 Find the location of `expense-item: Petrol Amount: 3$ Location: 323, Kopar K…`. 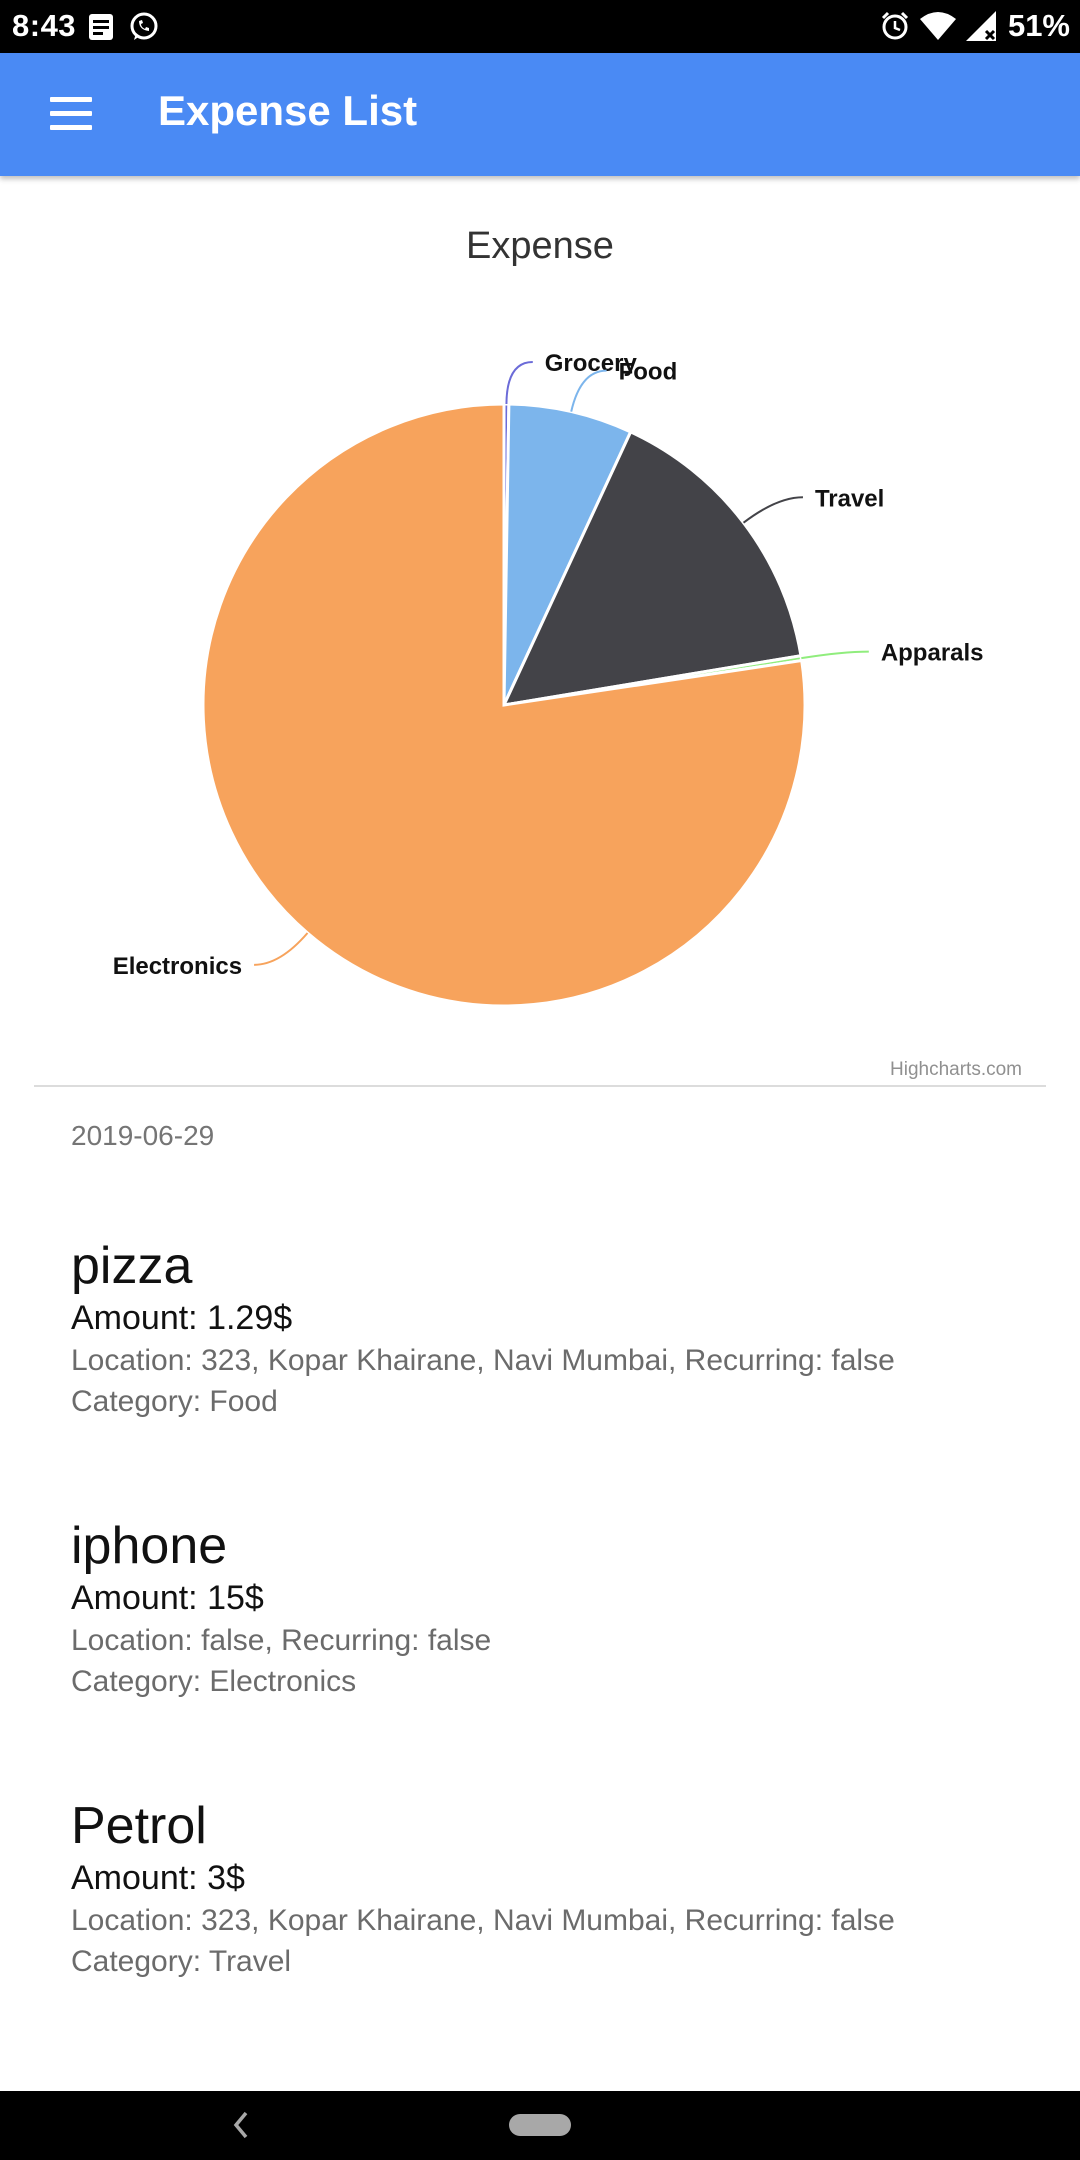

expense-item: Petrol Amount: 3$ Location: 323, Kopar K… is located at coordinates (551, 1889).